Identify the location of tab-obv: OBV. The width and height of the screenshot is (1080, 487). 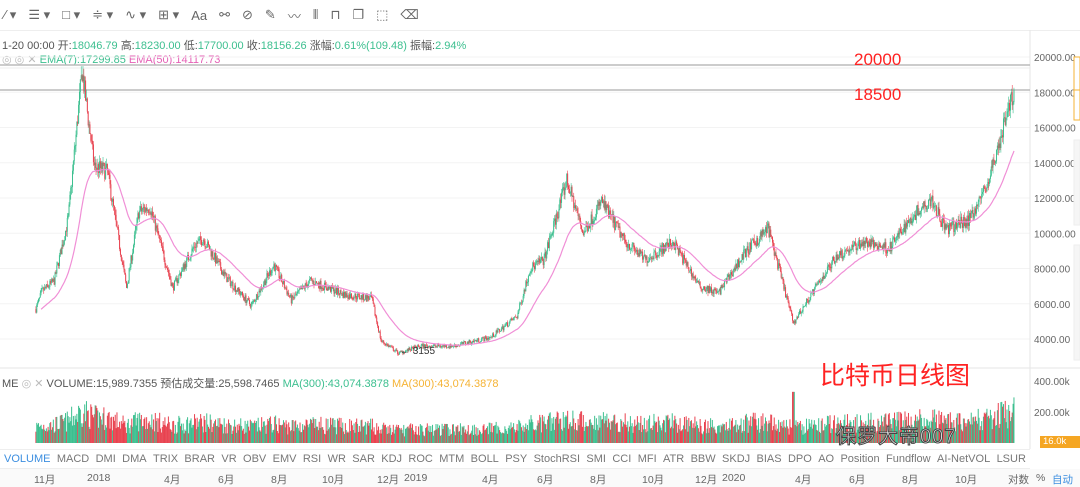
(255, 459).